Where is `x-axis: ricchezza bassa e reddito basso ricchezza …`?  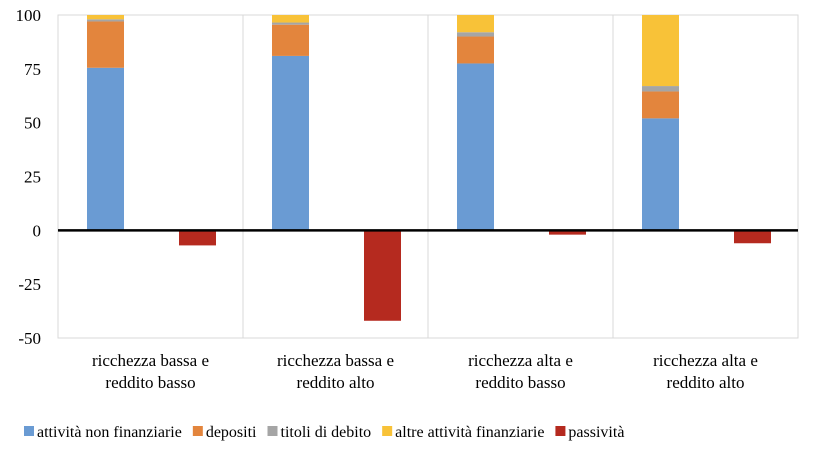 x-axis: ricchezza bassa e reddito basso ricchezza … is located at coordinates (425, 371).